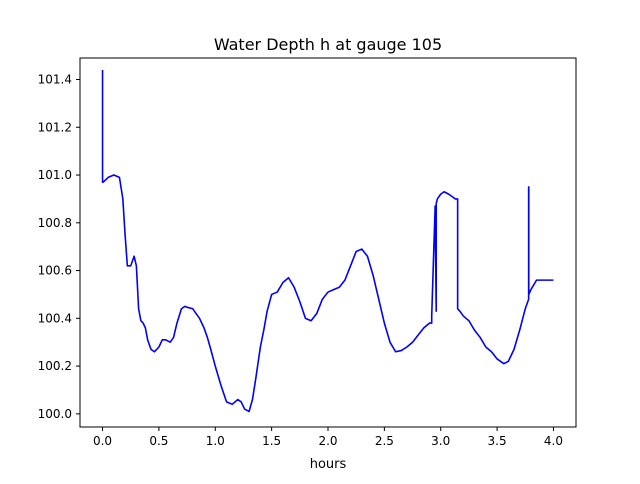 This screenshot has height=484, width=640. I want to click on y-tick-label: 101.0, so click(55, 175).